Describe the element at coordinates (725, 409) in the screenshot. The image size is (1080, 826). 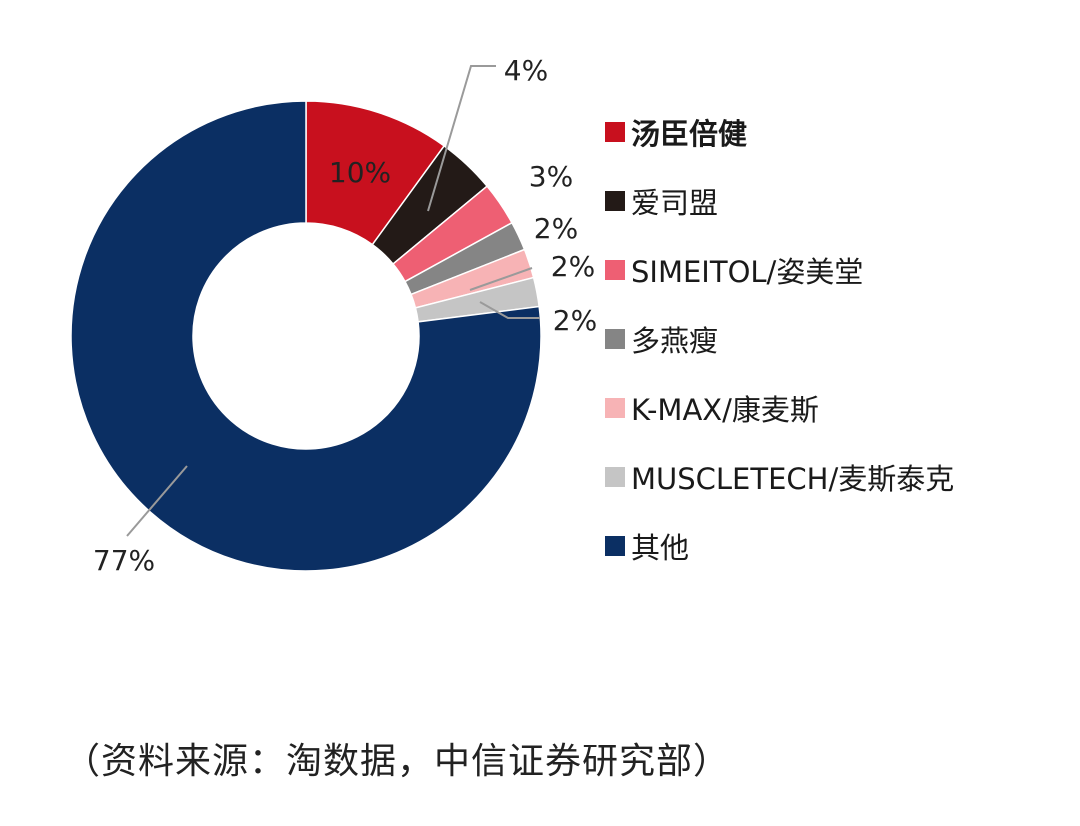
I see `legend-label-4: K-MAX/康麦斯` at that location.